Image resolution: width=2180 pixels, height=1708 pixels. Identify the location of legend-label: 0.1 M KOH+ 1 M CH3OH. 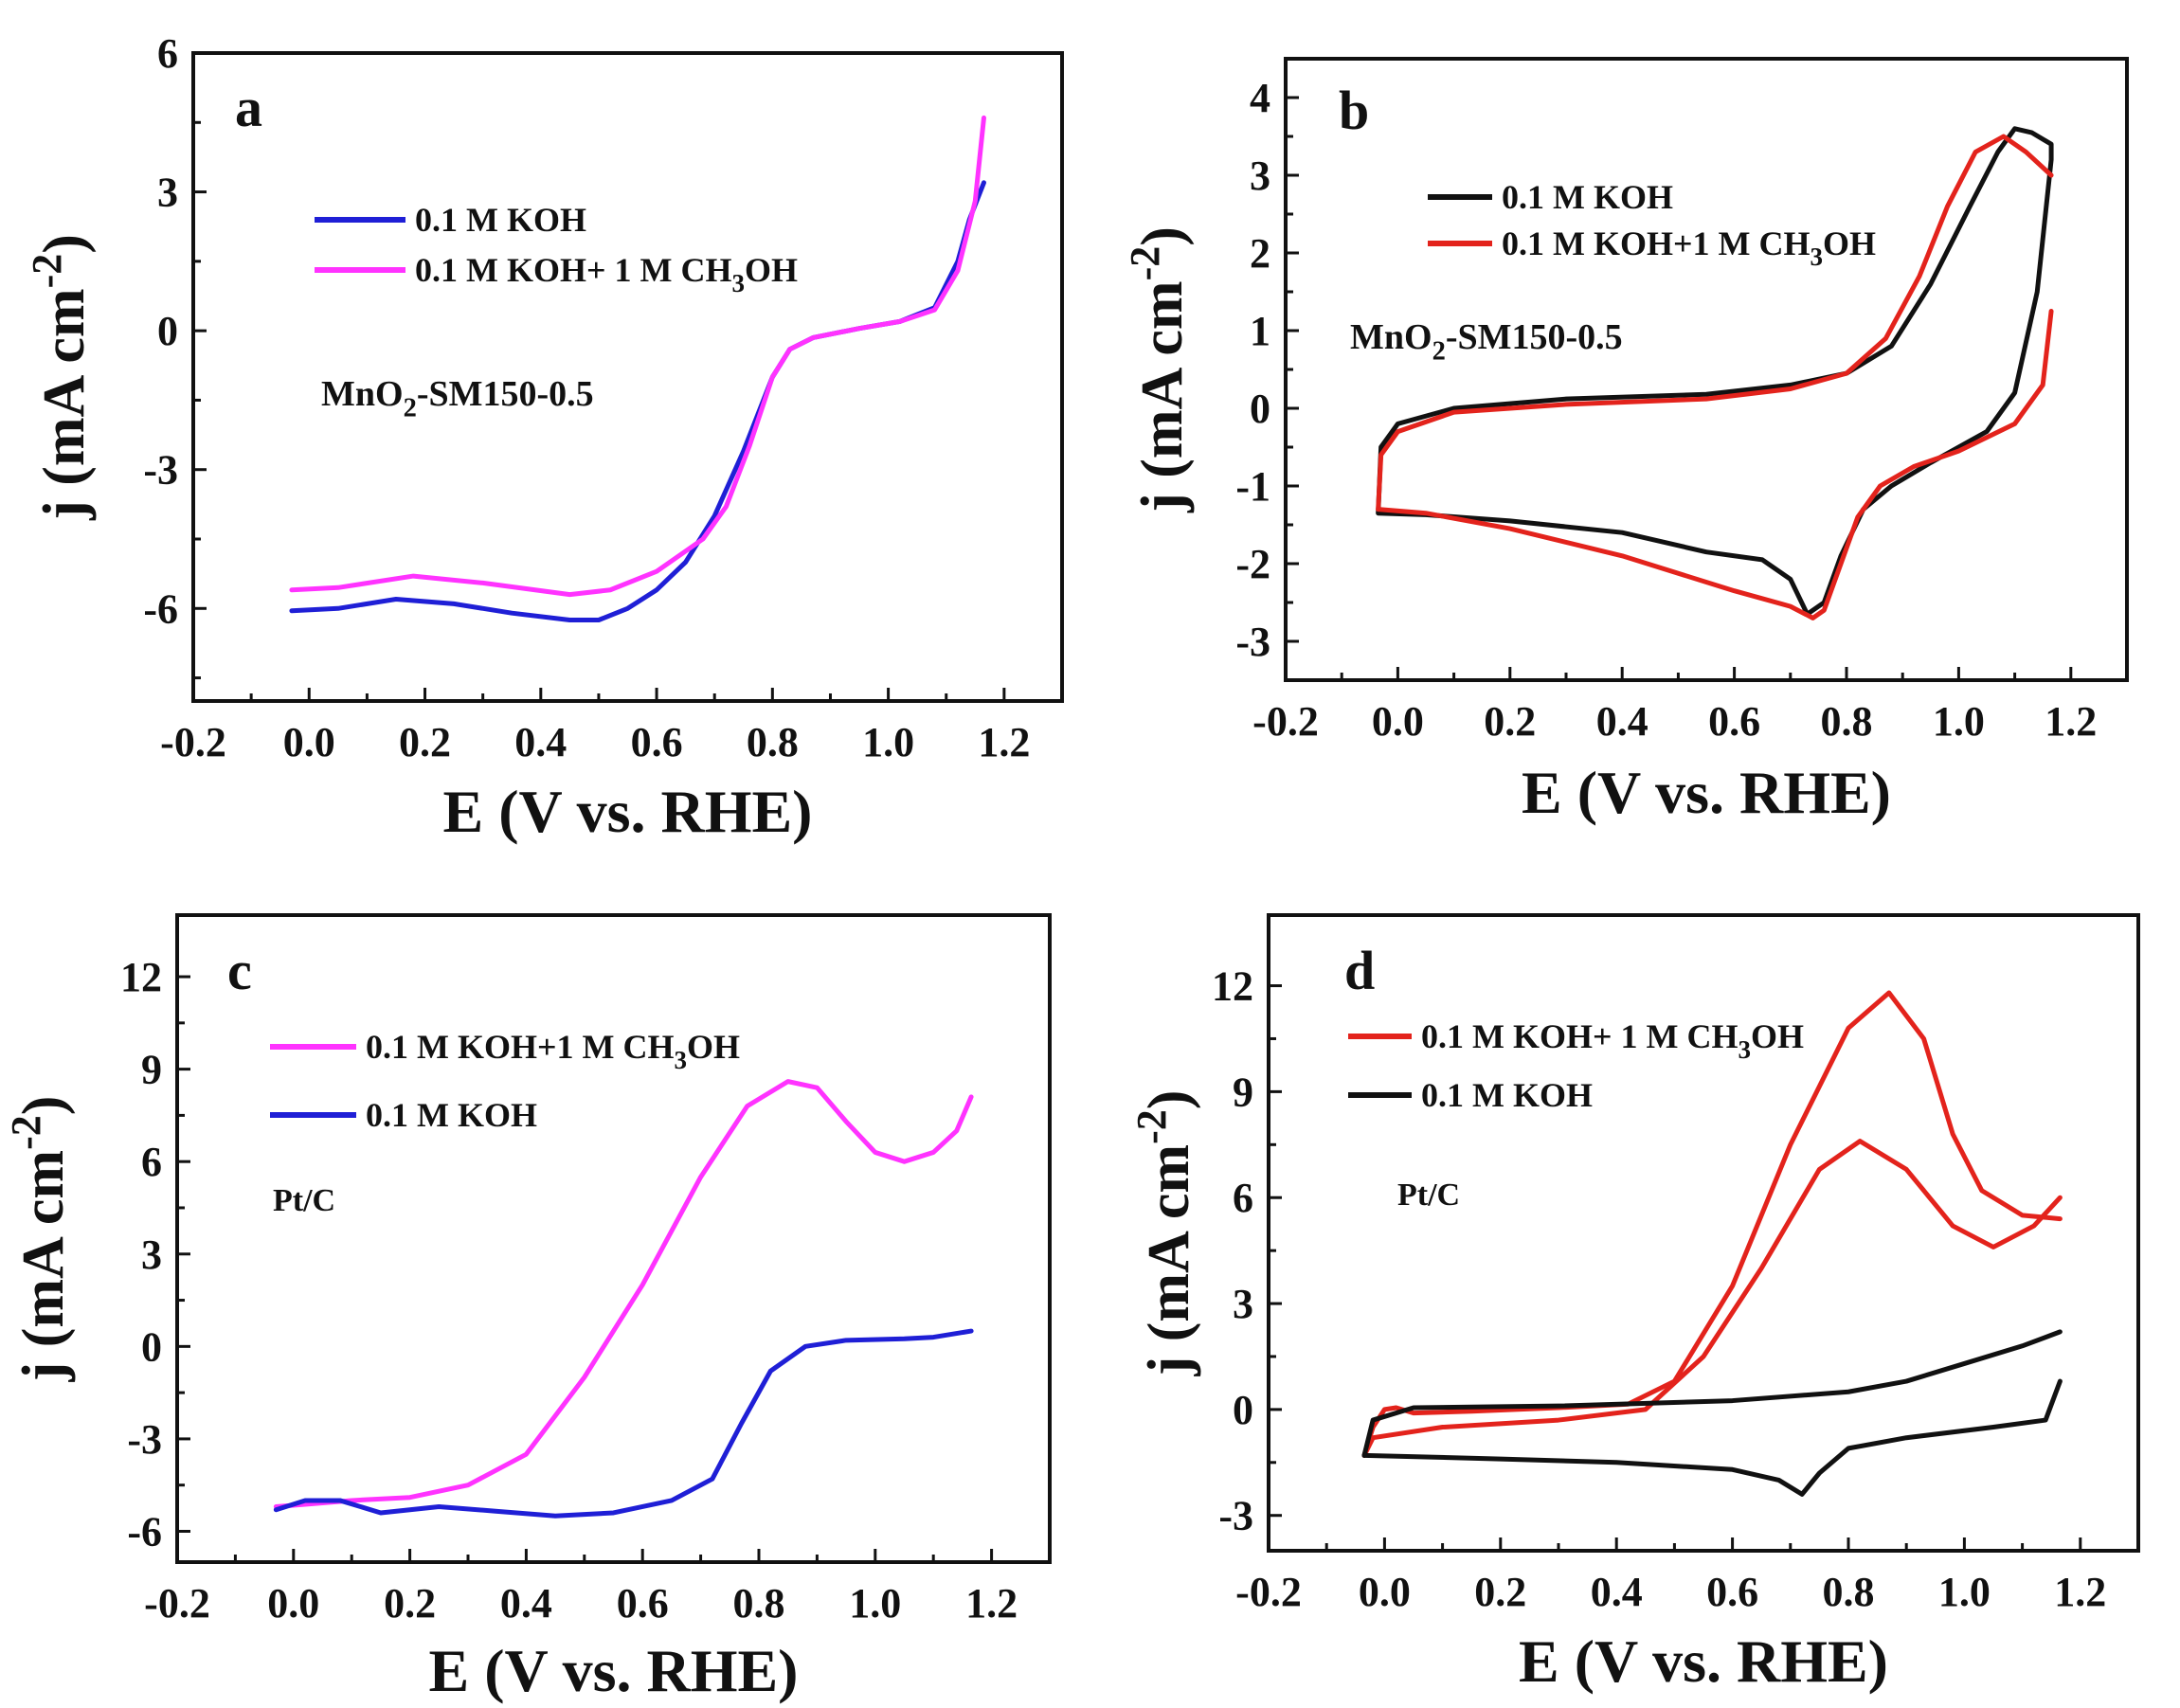
(1613, 1040).